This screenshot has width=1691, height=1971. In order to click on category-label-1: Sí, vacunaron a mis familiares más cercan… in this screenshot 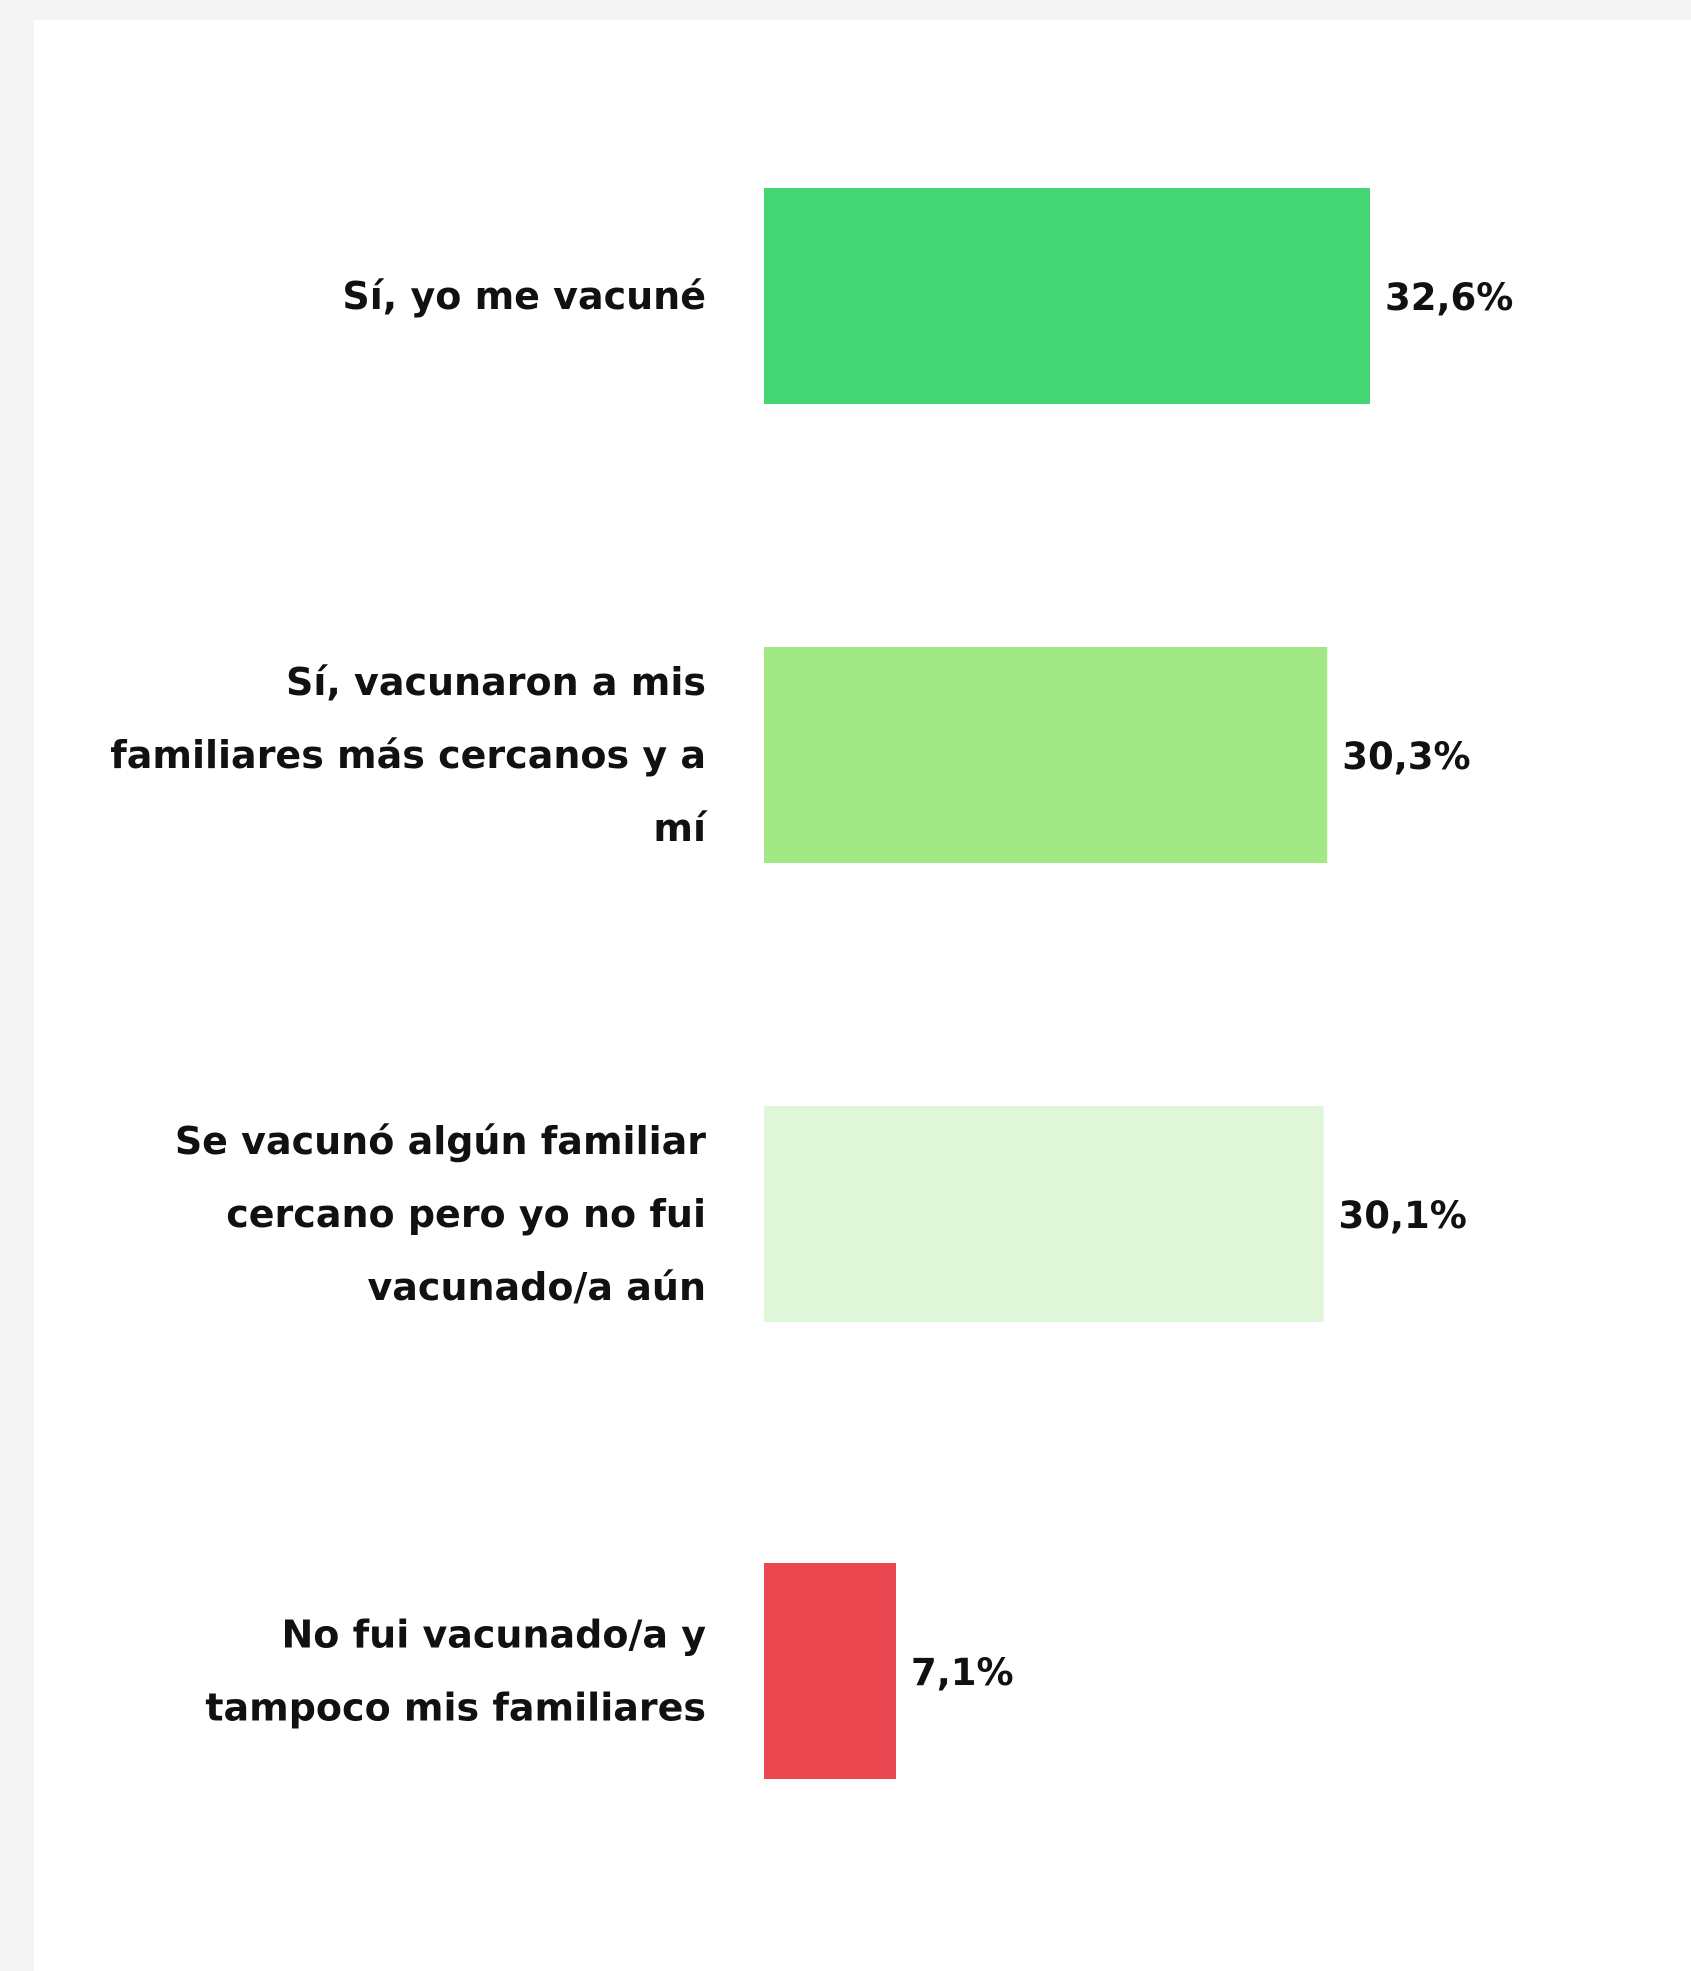, I will do `click(409, 755)`.